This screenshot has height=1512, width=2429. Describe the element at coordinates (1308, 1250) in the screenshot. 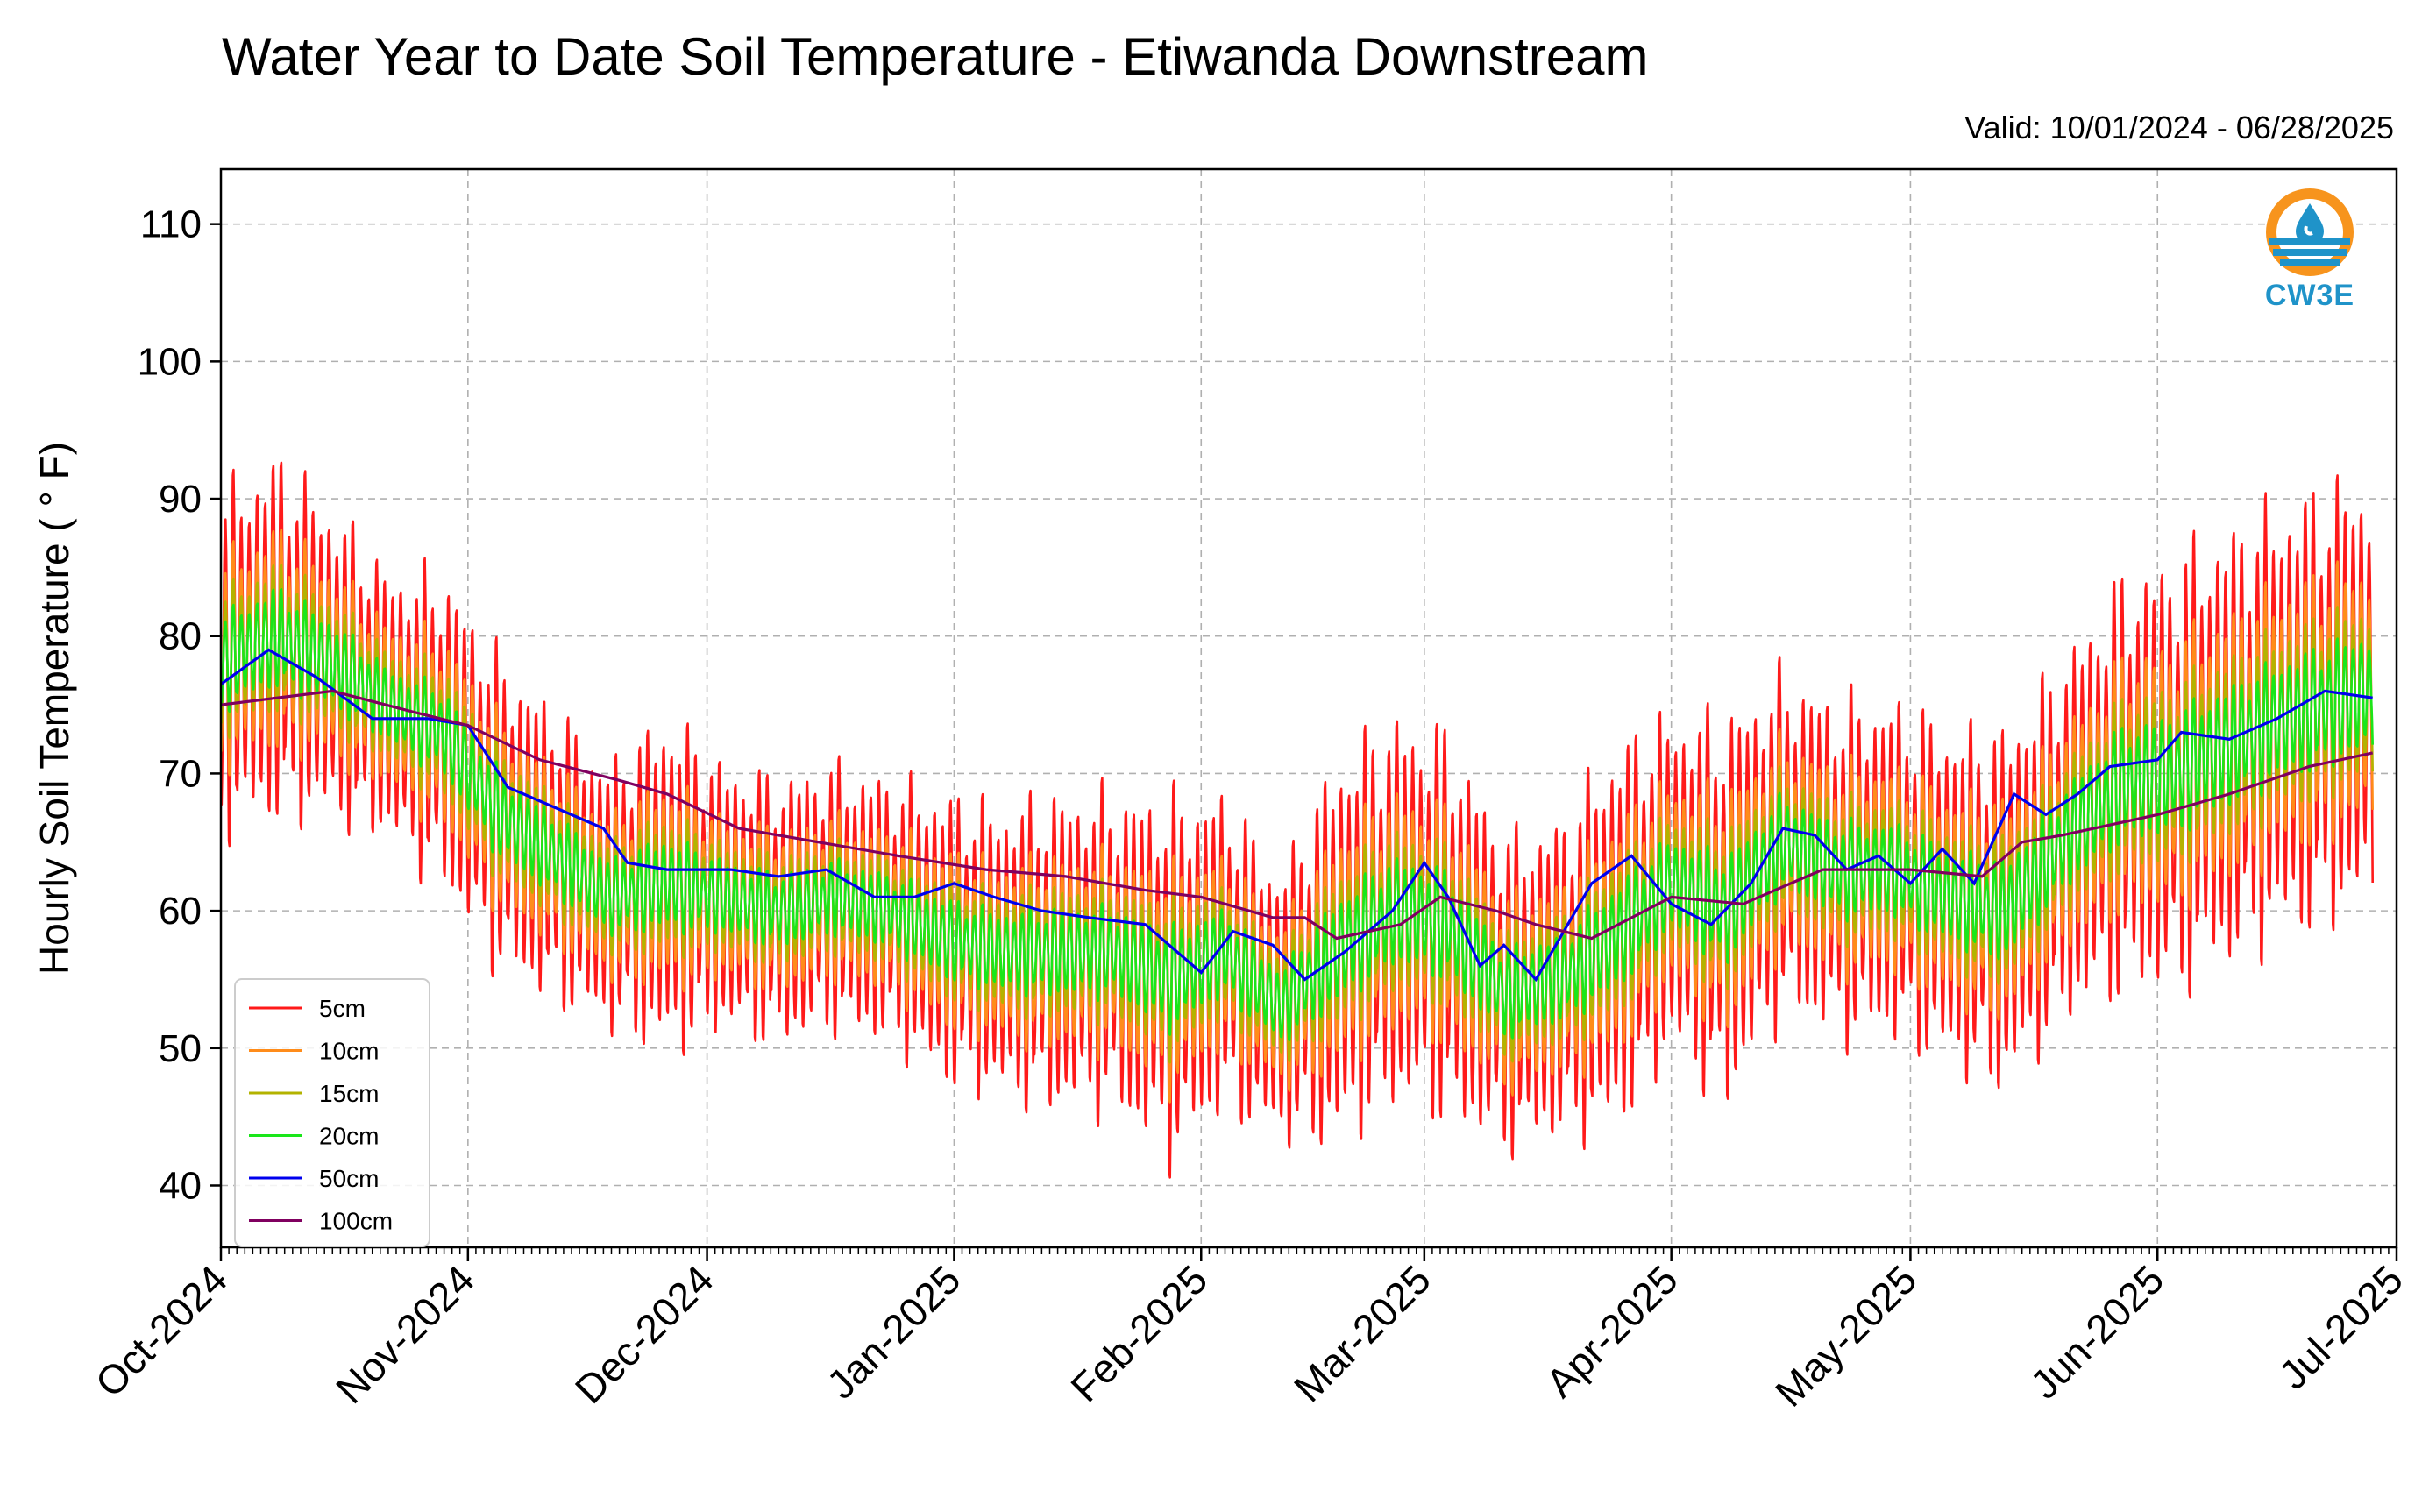

I see `x-minor-ticks` at that location.